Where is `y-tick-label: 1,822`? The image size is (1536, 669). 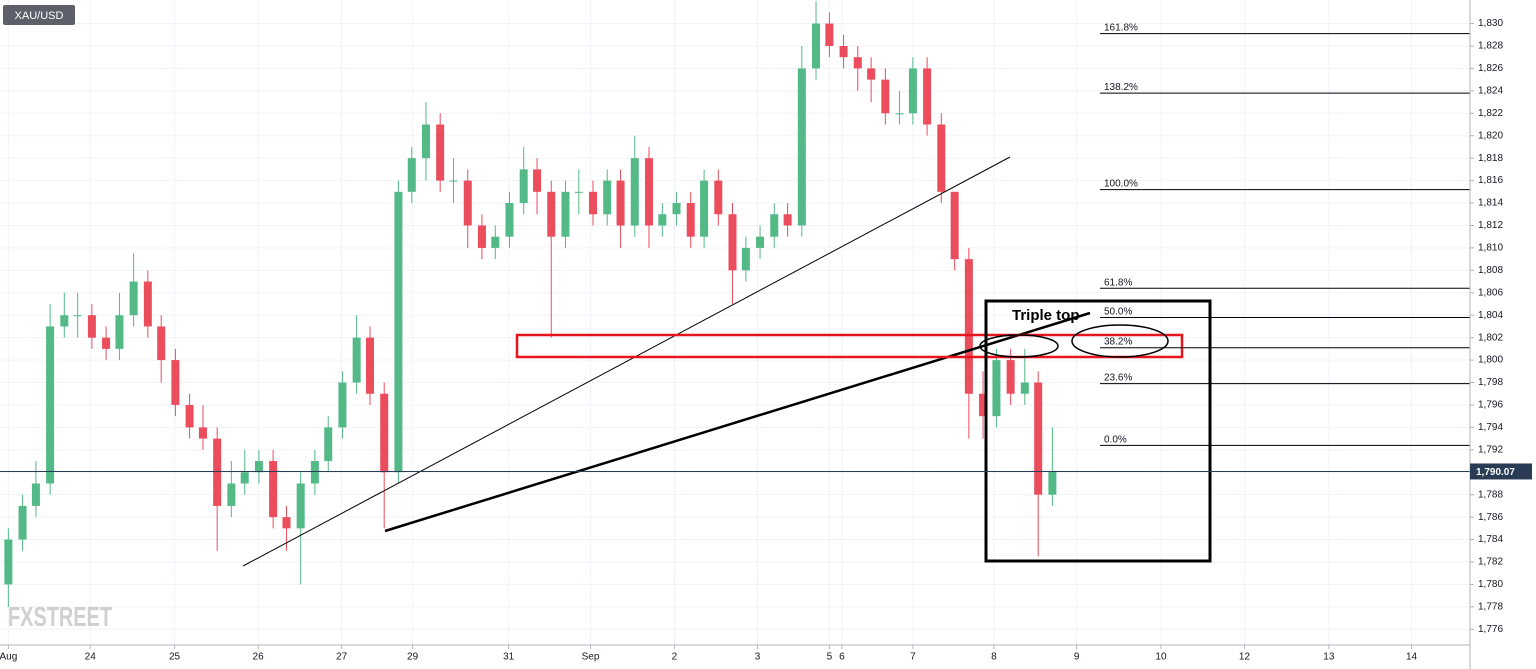
y-tick-label: 1,822 is located at coordinates (1490, 113).